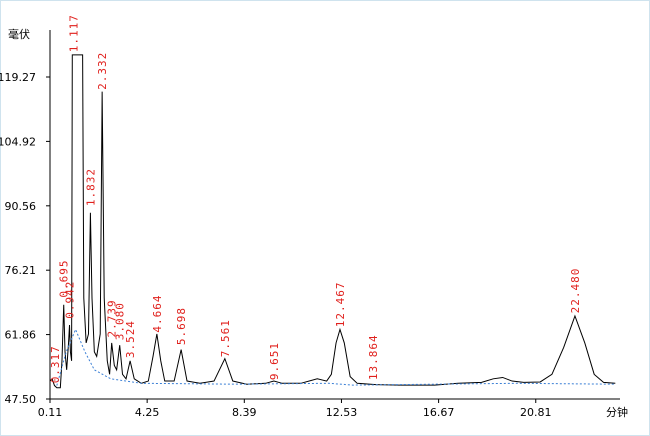 The height and width of the screenshot is (436, 650). What do you see at coordinates (147, 412) in the screenshot?
I see `x-tick-label: 4.25` at bounding box center [147, 412].